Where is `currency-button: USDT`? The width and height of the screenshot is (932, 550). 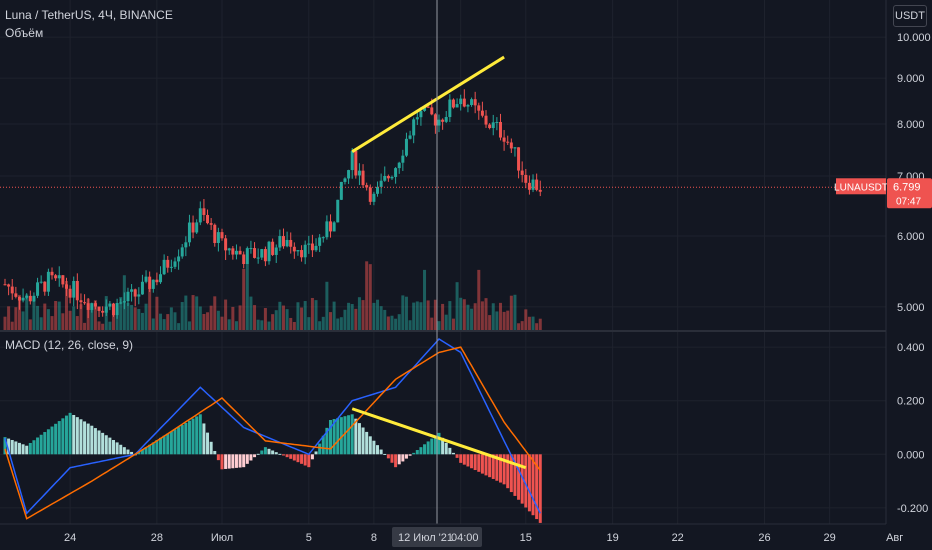
currency-button: USDT is located at coordinates (910, 16).